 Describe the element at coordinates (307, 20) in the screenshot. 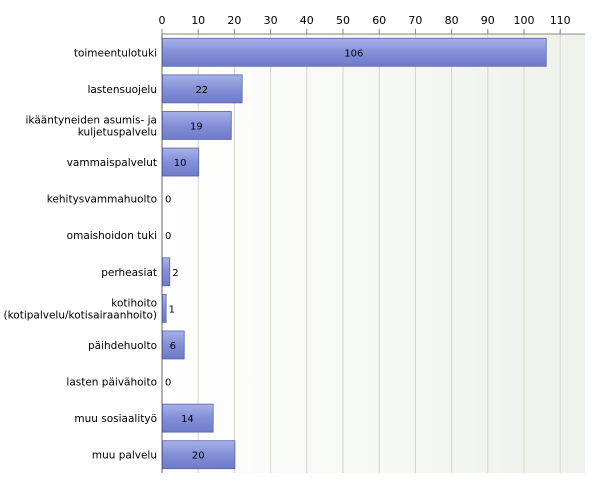

I see `x-tick-label-40: 40` at that location.